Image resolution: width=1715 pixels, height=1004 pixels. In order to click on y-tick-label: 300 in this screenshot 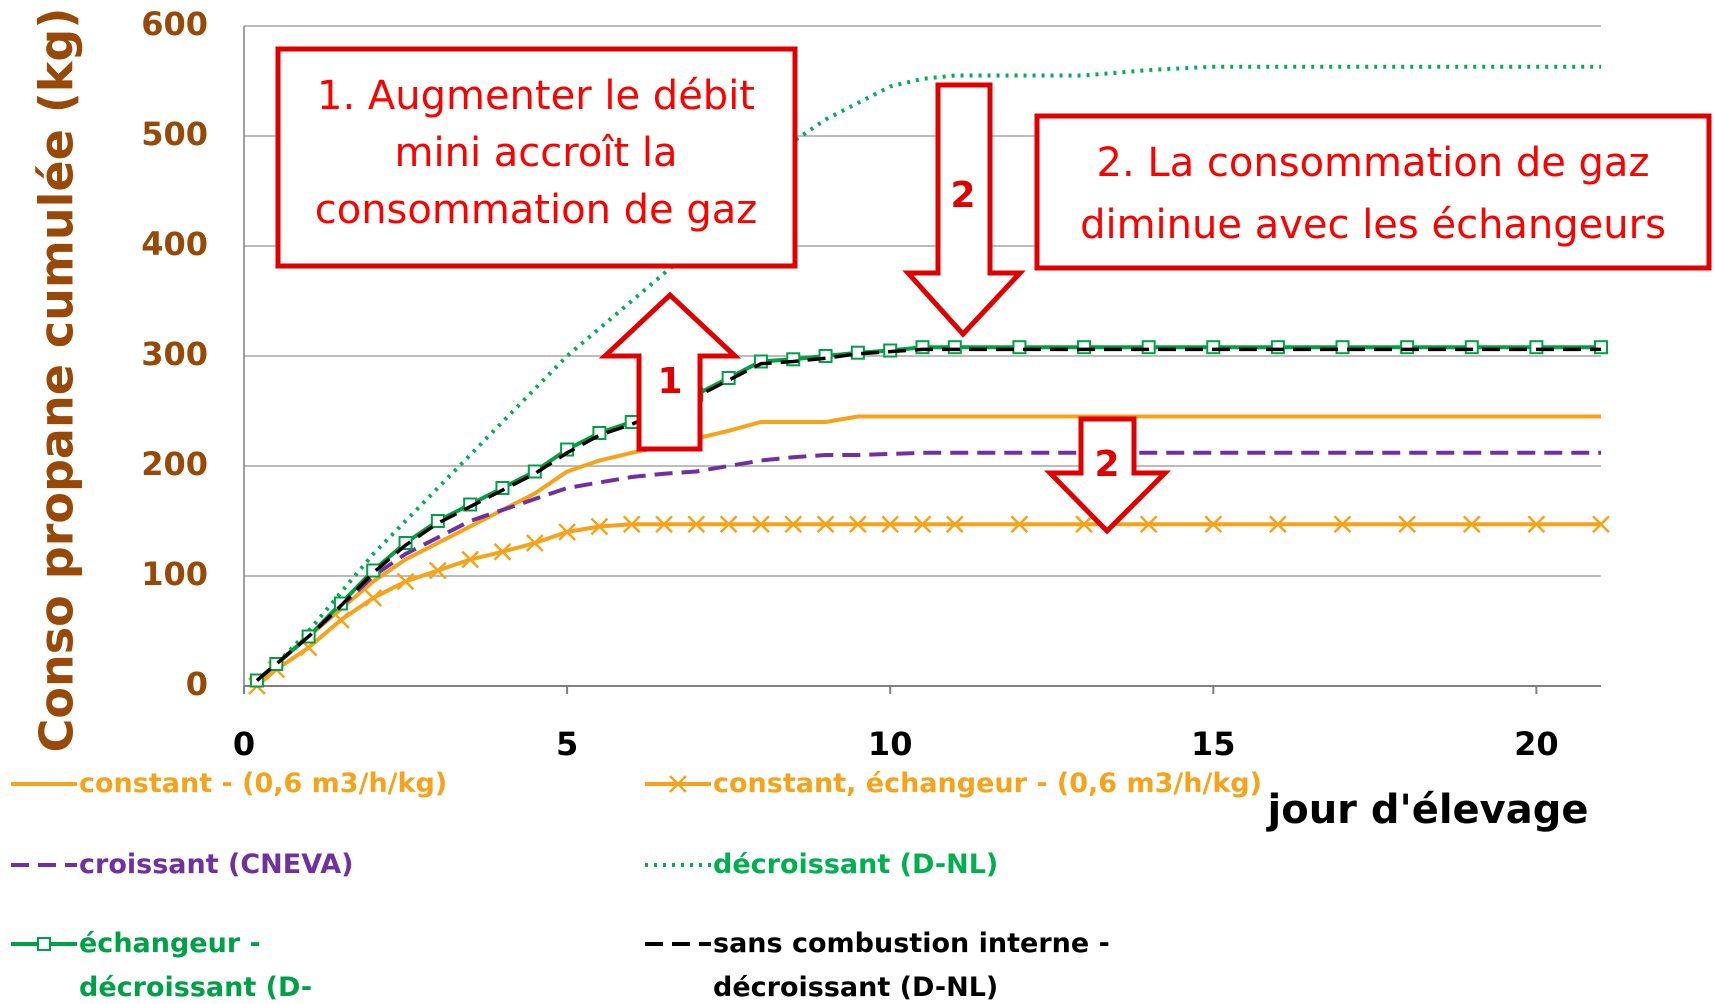, I will do `click(174, 354)`.